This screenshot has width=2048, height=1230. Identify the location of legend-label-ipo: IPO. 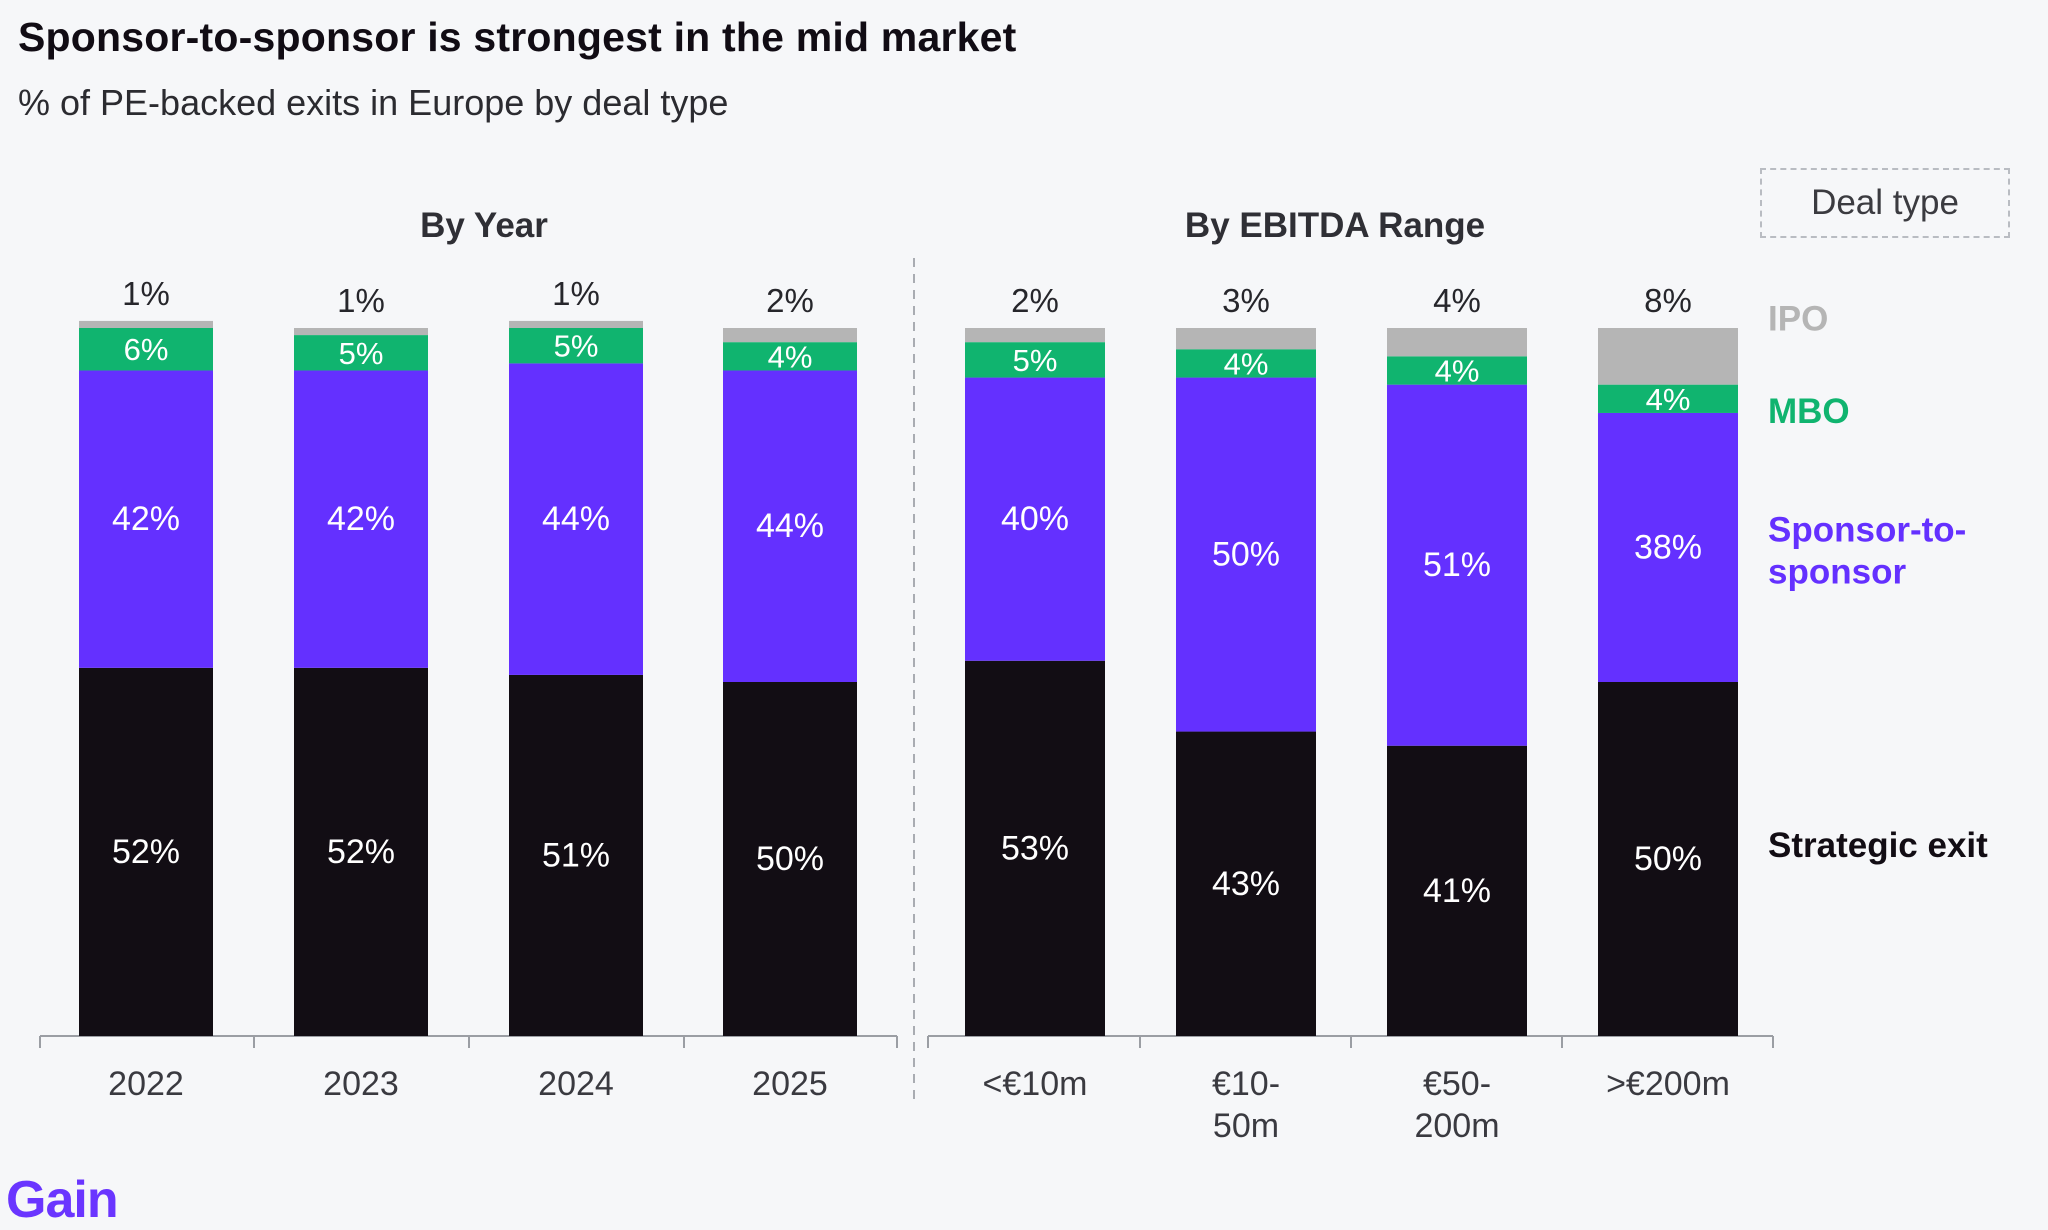
(1798, 318).